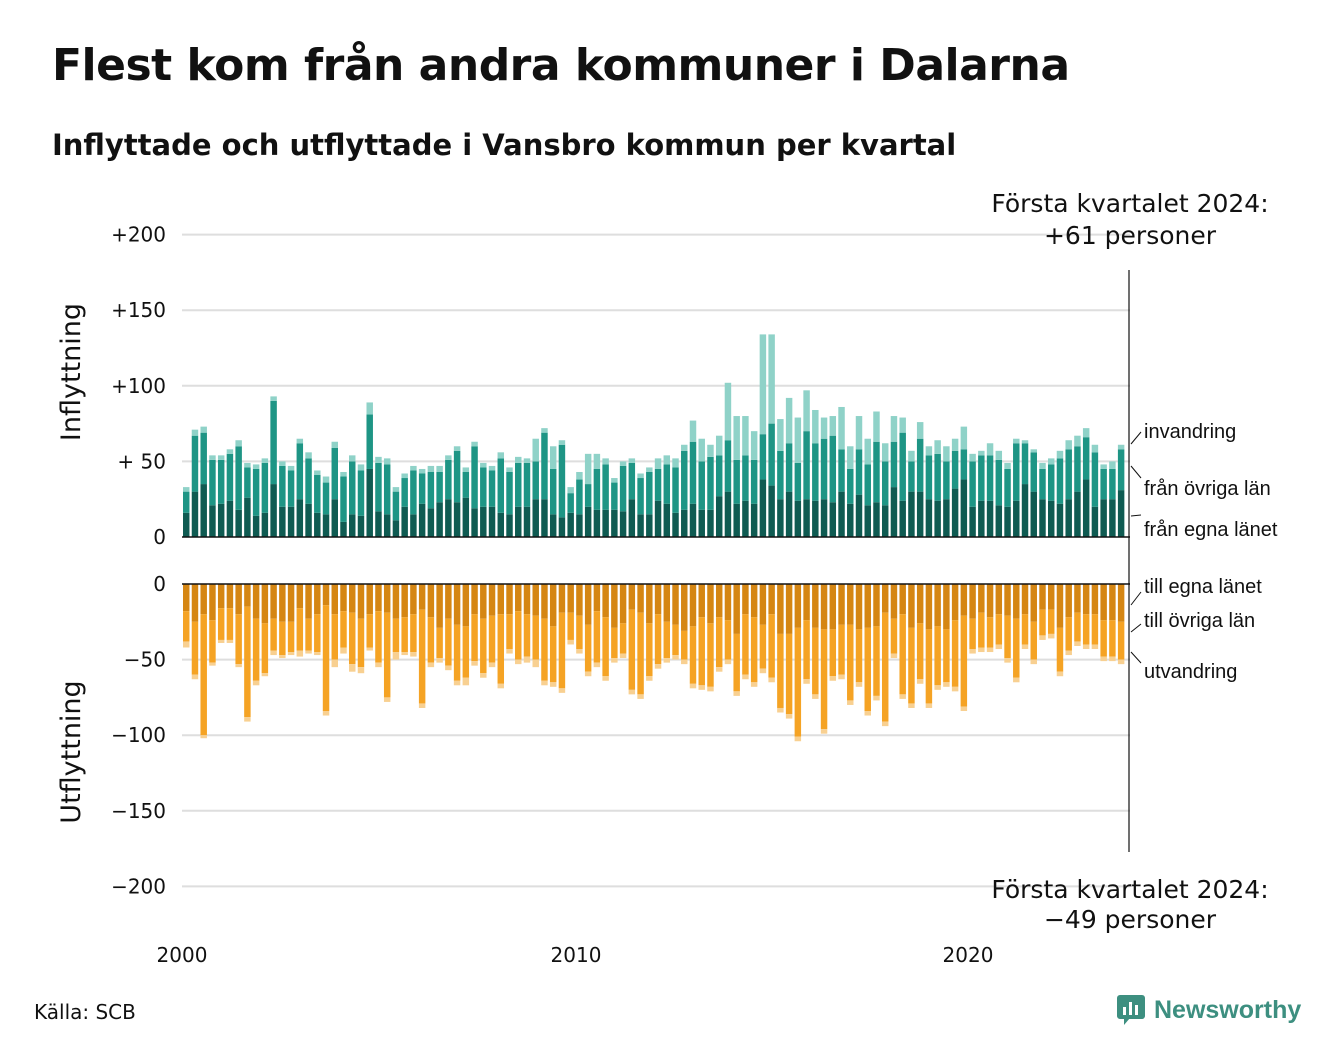 This screenshot has width=1340, height=1060. Describe the element at coordinates (138, 811) in the screenshot. I see `y-tick-label: −150` at that location.